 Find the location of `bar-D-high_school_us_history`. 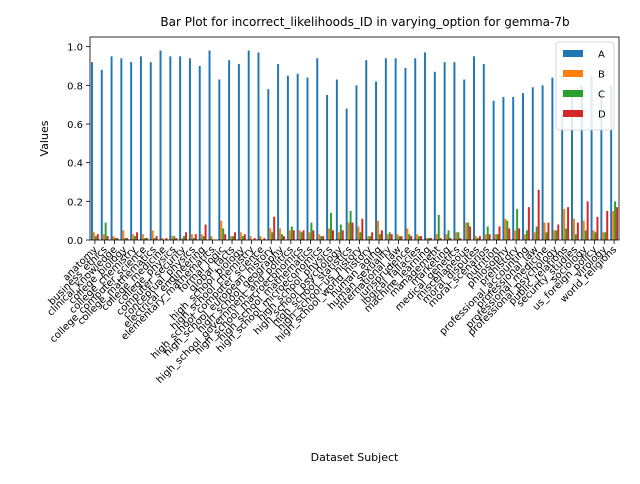

bar-D-high_school_us_history is located at coordinates (362, 229).